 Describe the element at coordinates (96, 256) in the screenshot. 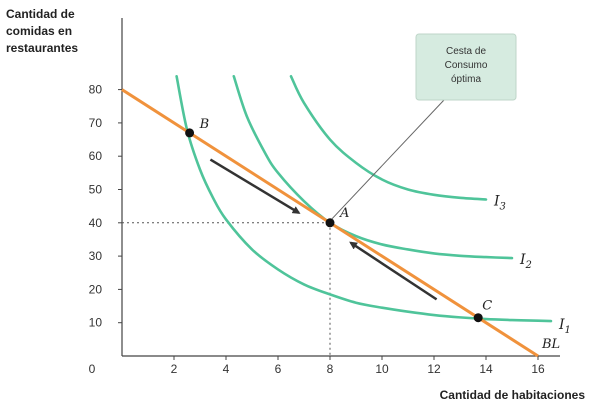

I see `y-tick-label: 30` at that location.